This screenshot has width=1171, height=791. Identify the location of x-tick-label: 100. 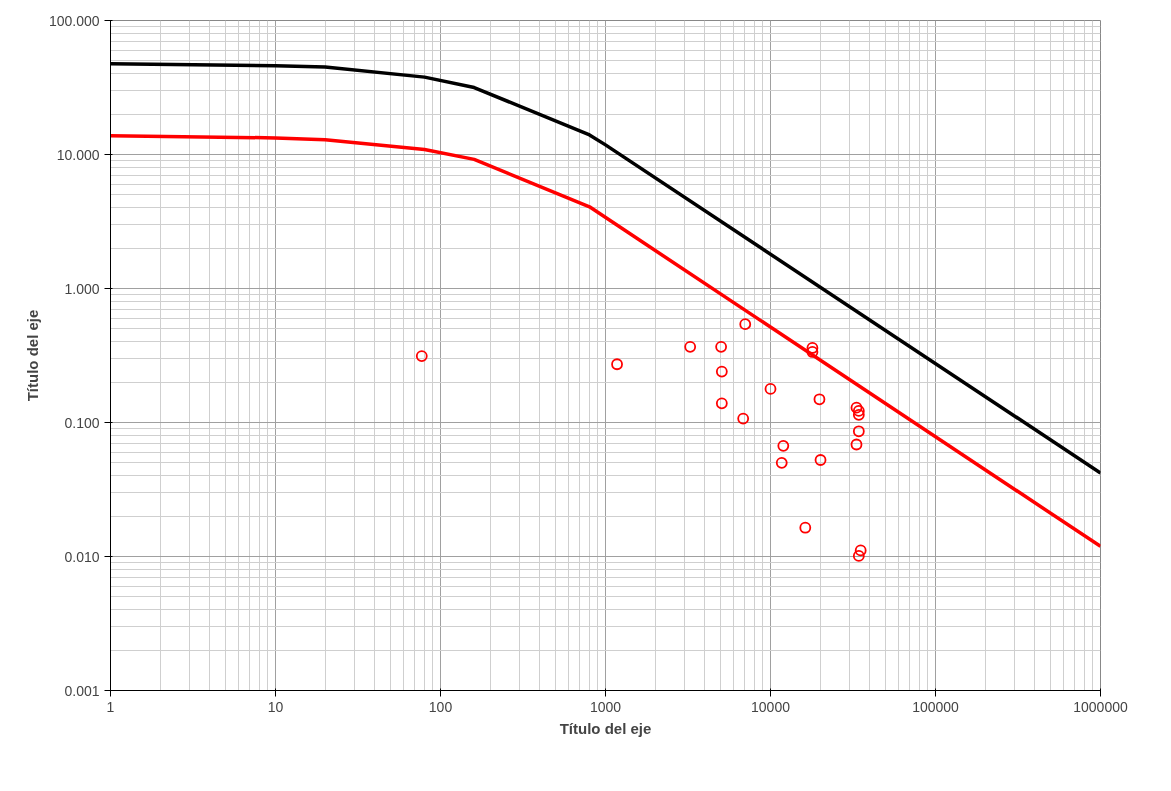
(440, 706).